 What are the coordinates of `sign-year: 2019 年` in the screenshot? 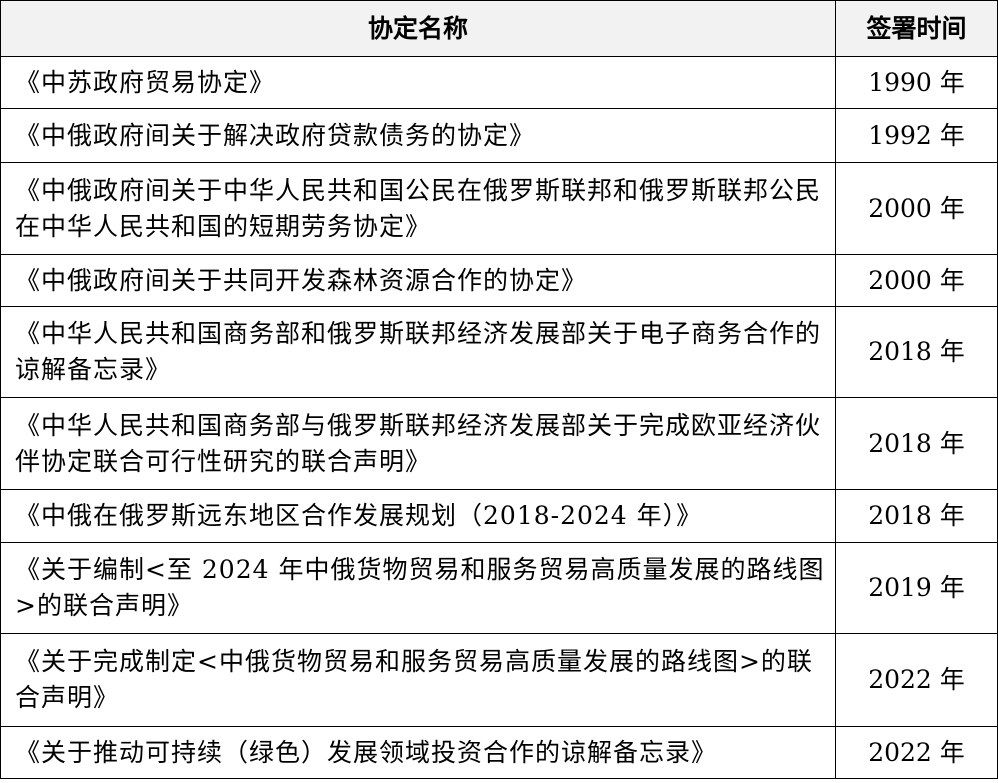 It's located at (916, 588).